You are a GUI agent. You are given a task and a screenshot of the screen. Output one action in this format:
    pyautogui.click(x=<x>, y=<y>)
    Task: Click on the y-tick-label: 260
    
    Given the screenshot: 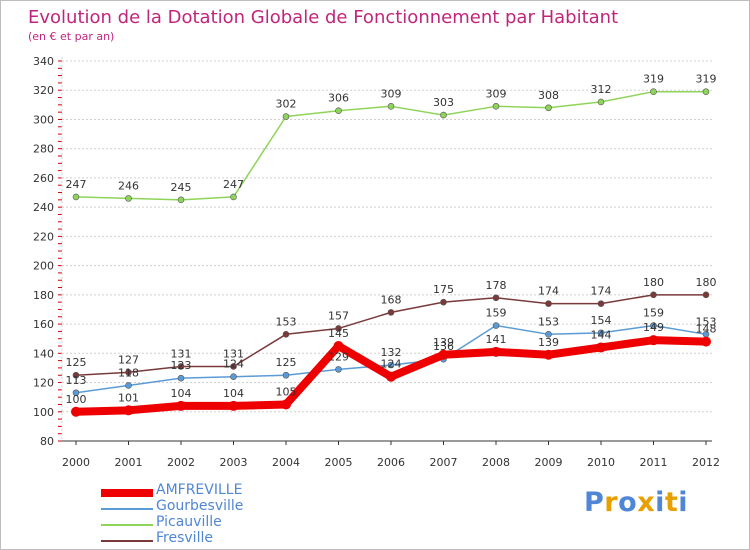 What is the action you would take?
    pyautogui.click(x=43, y=178)
    